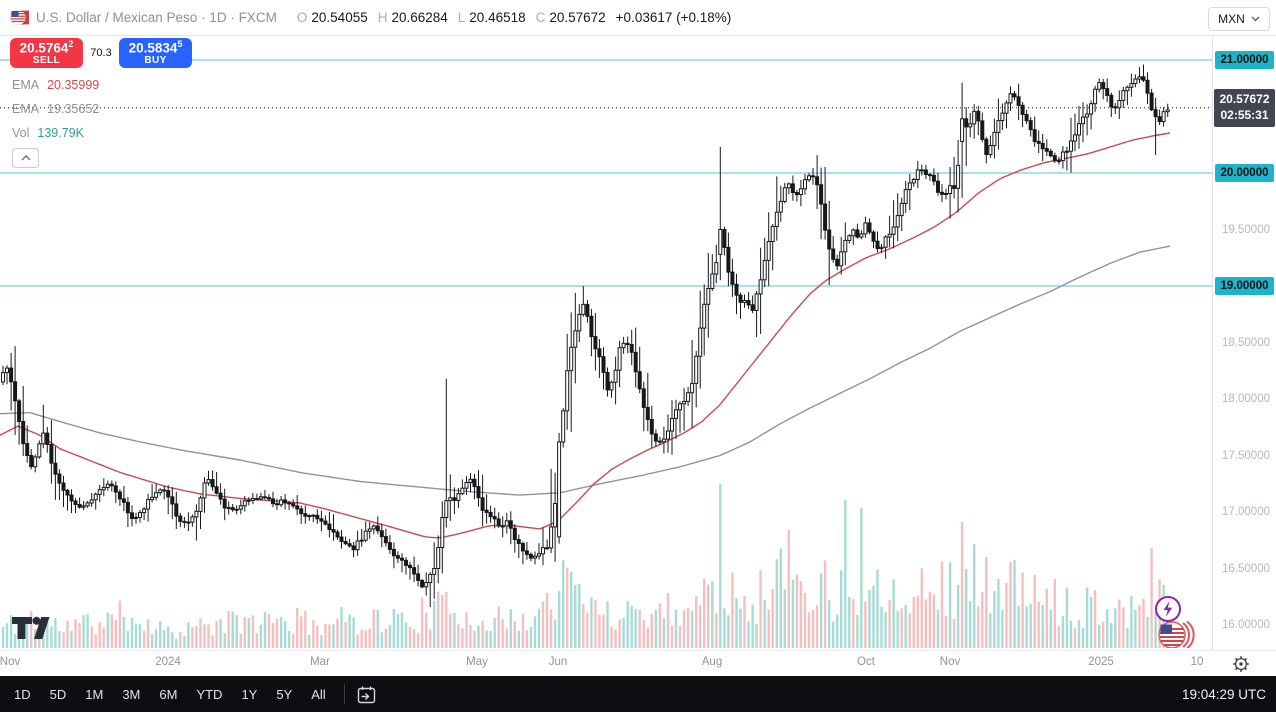 This screenshot has width=1276, height=712. What do you see at coordinates (1168, 609) in the screenshot?
I see `instant-trading-icon` at bounding box center [1168, 609].